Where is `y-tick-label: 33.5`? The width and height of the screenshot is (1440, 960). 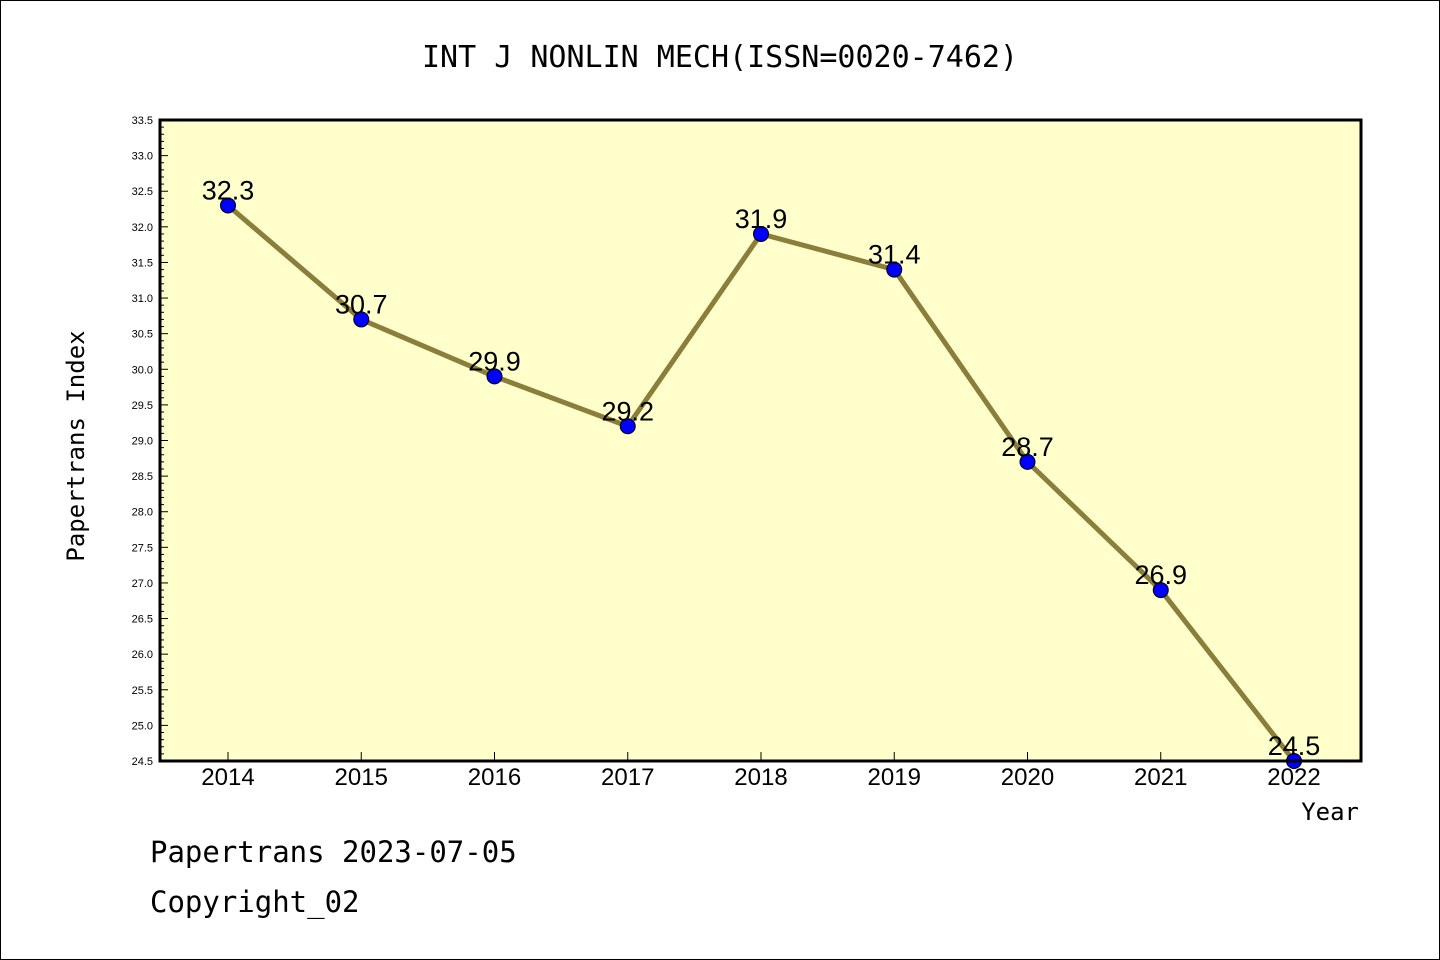 y-tick-label: 33.5 is located at coordinates (142, 121).